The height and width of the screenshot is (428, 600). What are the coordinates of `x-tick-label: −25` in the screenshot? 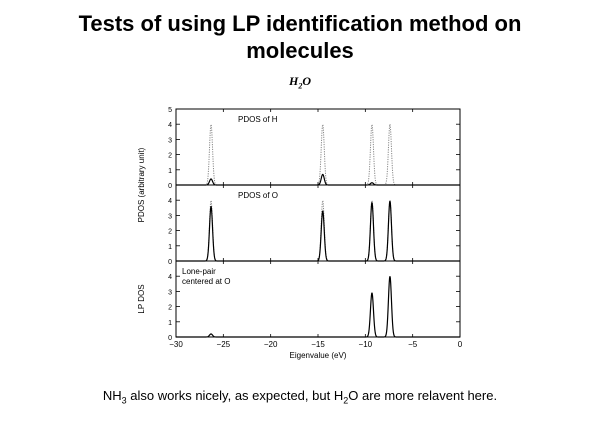 It's located at (224, 344).